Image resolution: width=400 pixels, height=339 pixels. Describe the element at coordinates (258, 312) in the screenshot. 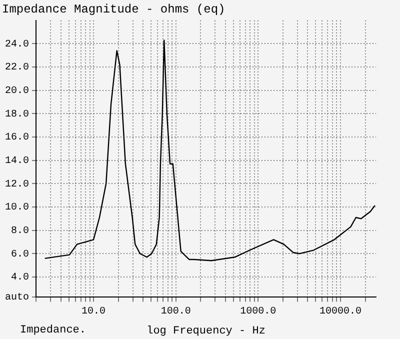

I see `x-tick-label: 1000.0` at that location.